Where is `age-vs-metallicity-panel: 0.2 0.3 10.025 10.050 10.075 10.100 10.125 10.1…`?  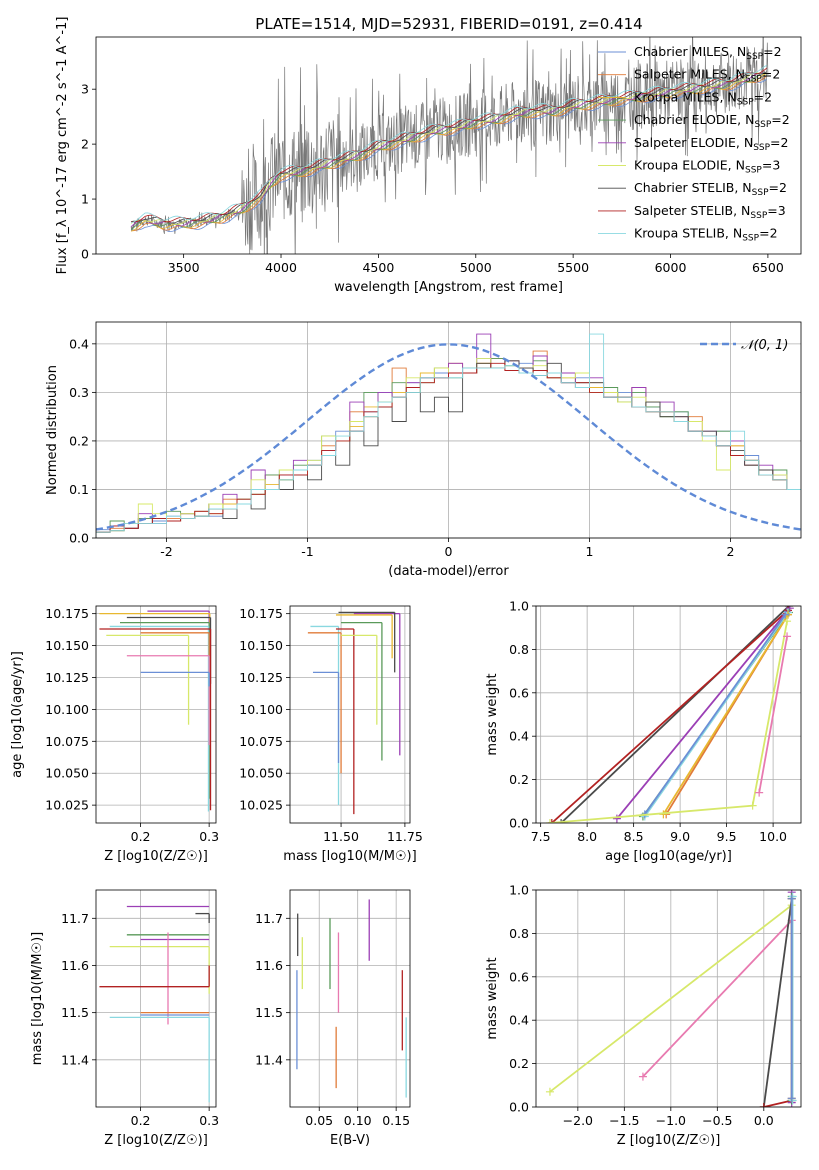
age-vs-metallicity-panel: 0.2 0.3 10.025 10.050 10.075 10.100 10.125 10.1… is located at coordinates (114, 734).